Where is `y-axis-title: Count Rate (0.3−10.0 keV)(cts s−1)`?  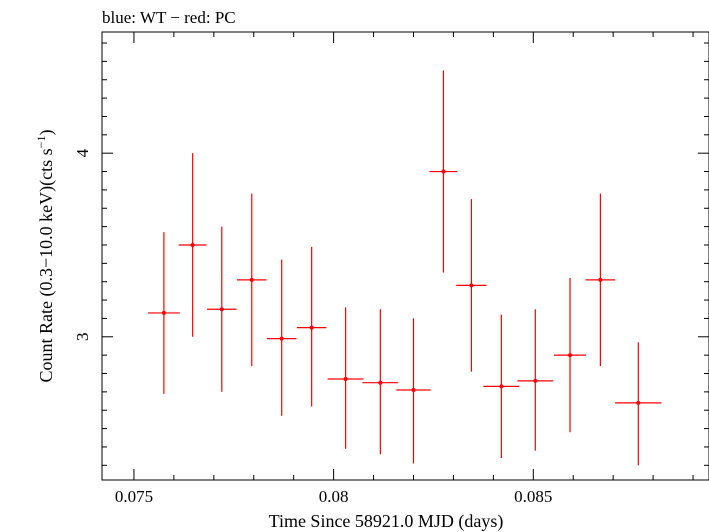
y-axis-title: Count Rate (0.3−10.0 keV)(cts s−1) is located at coordinates (45, 256).